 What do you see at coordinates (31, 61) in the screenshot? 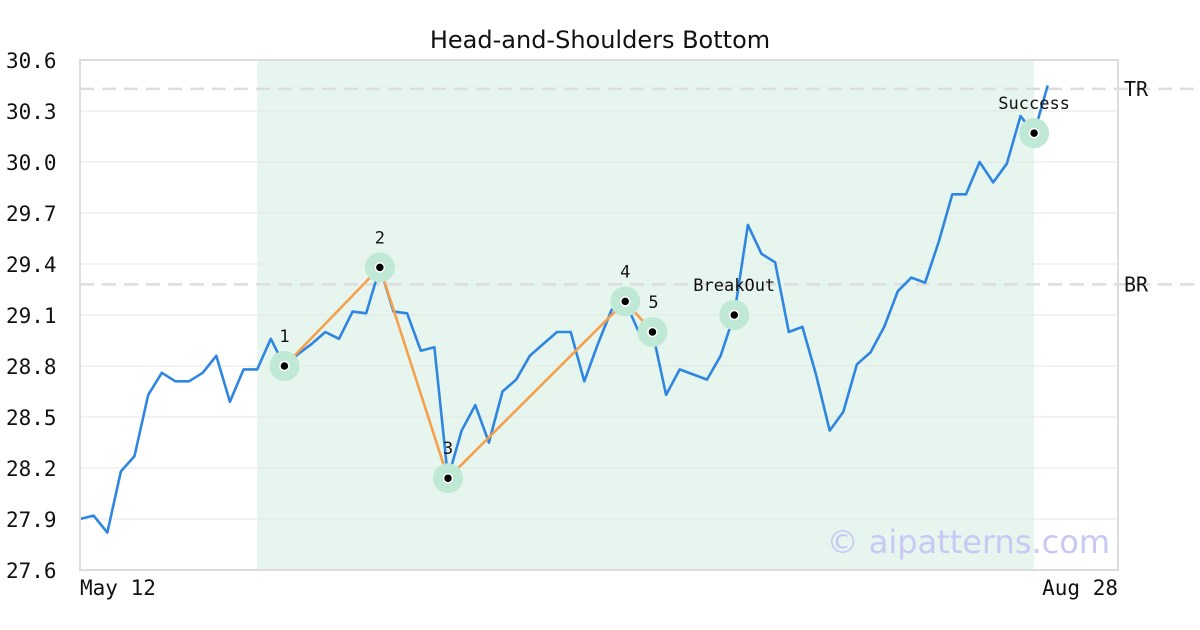
I see `y-tick-label: 30.6` at bounding box center [31, 61].